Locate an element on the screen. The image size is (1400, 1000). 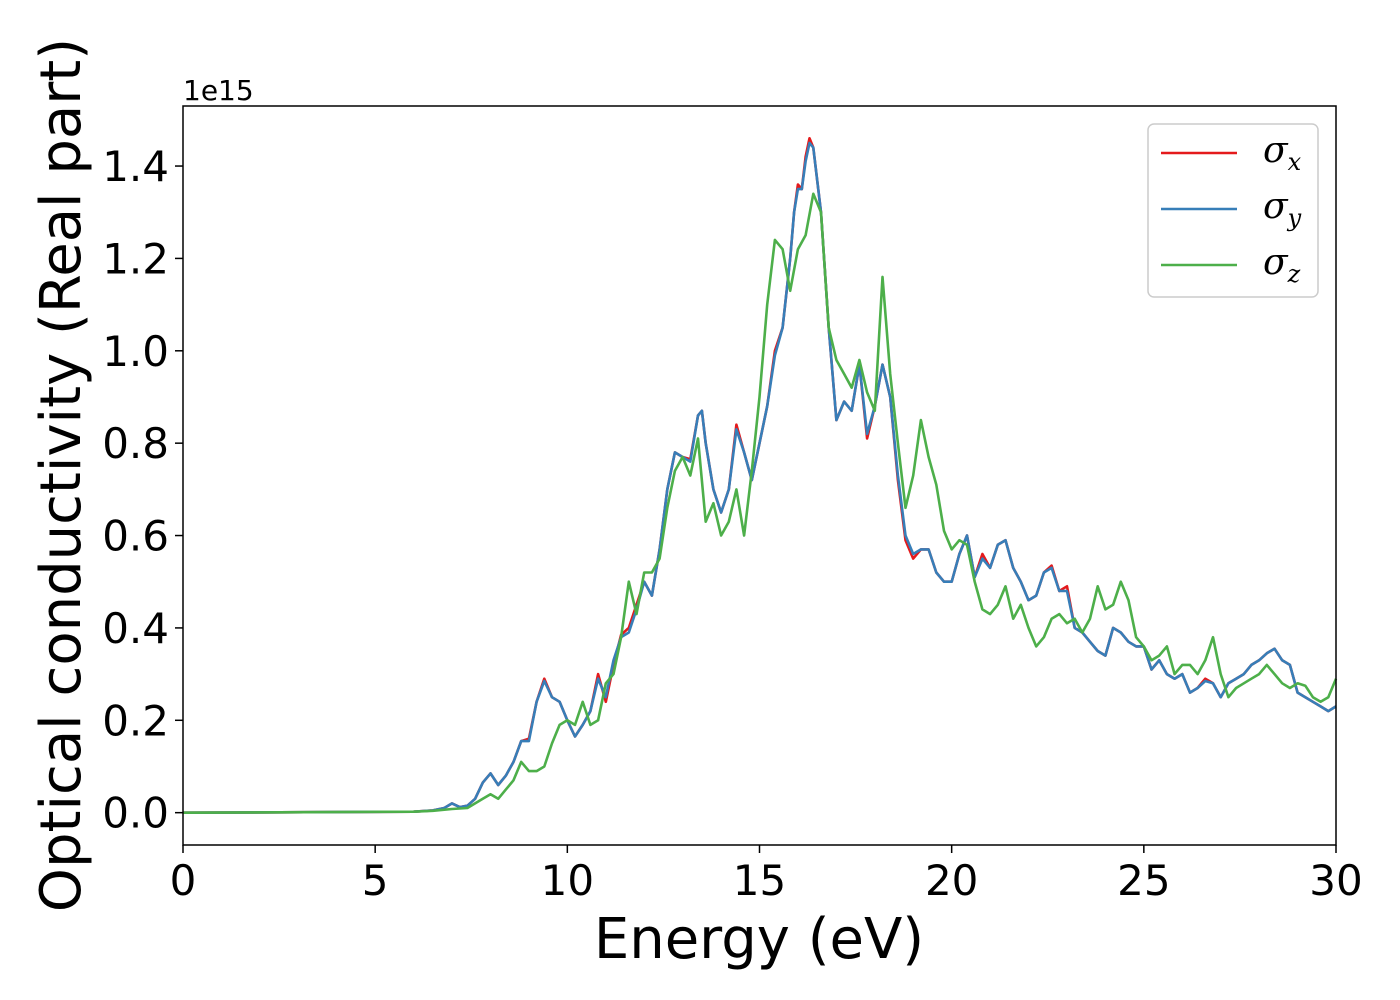
y-tick-label: 0.8 is located at coordinates (135, 443).